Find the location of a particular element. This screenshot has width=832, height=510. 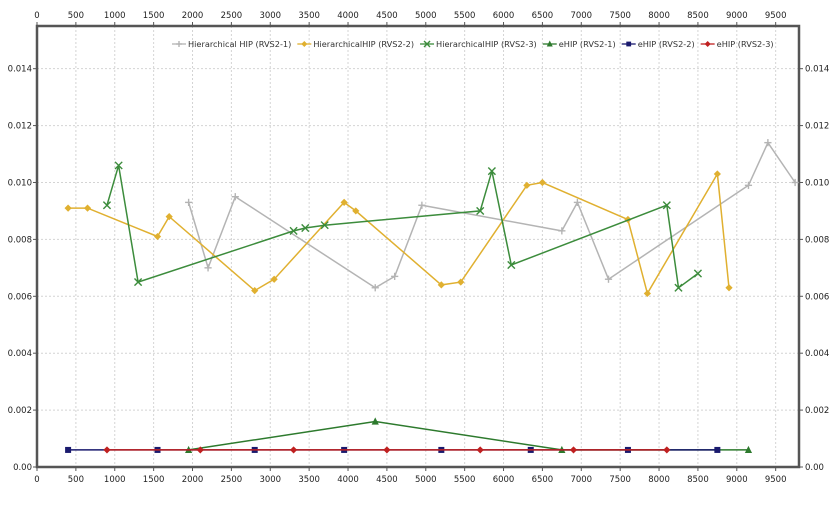

x-tick-label-top: 3000 is located at coordinates (270, 16).